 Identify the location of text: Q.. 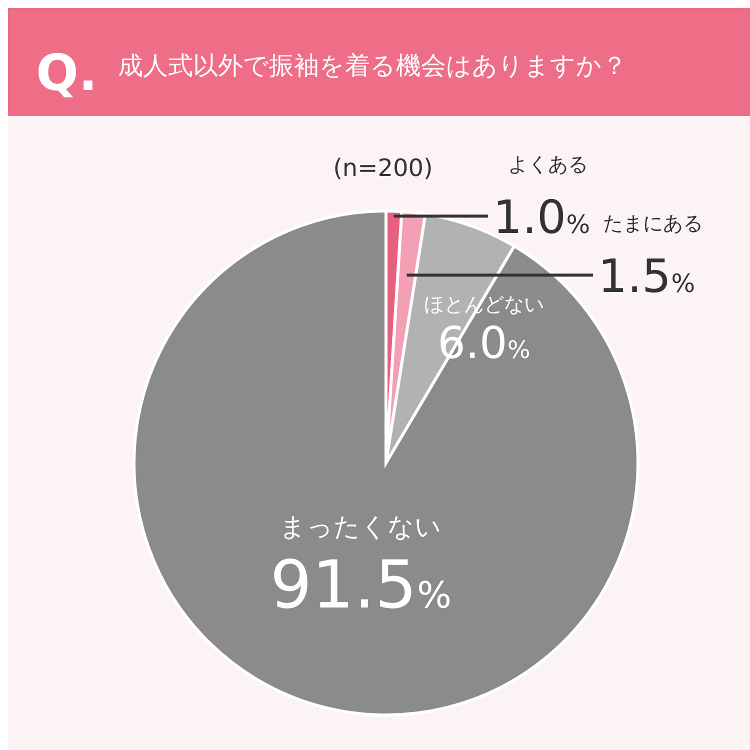
(67, 73).